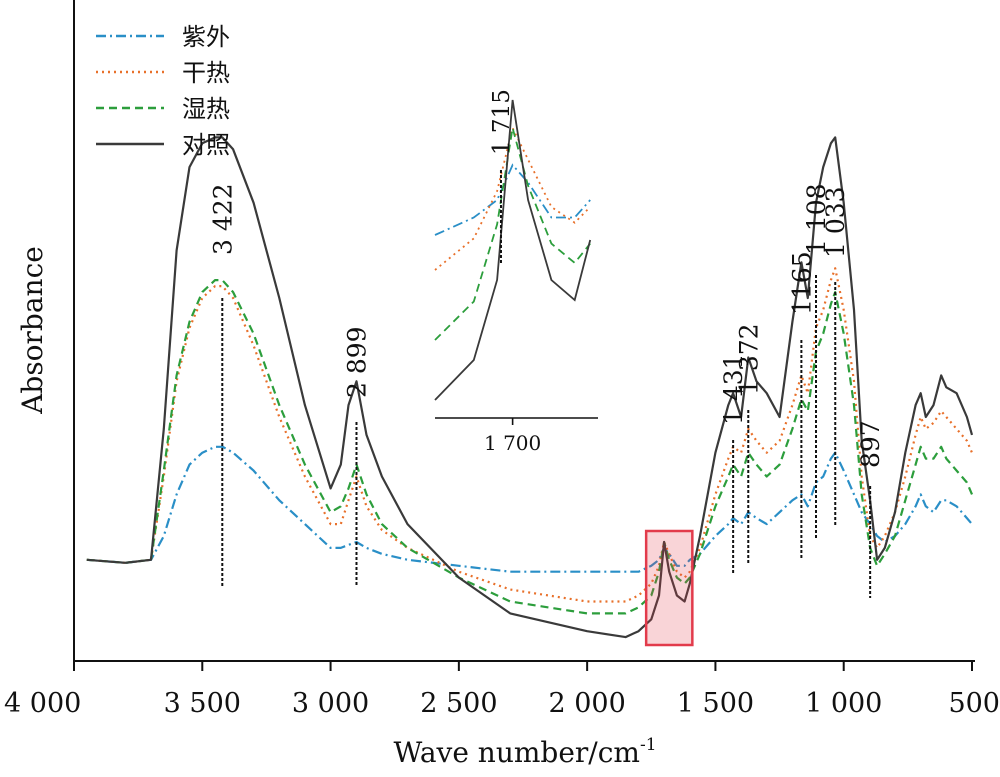  Describe the element at coordinates (748, 359) in the screenshot. I see `peak-label: 1 372` at that location.